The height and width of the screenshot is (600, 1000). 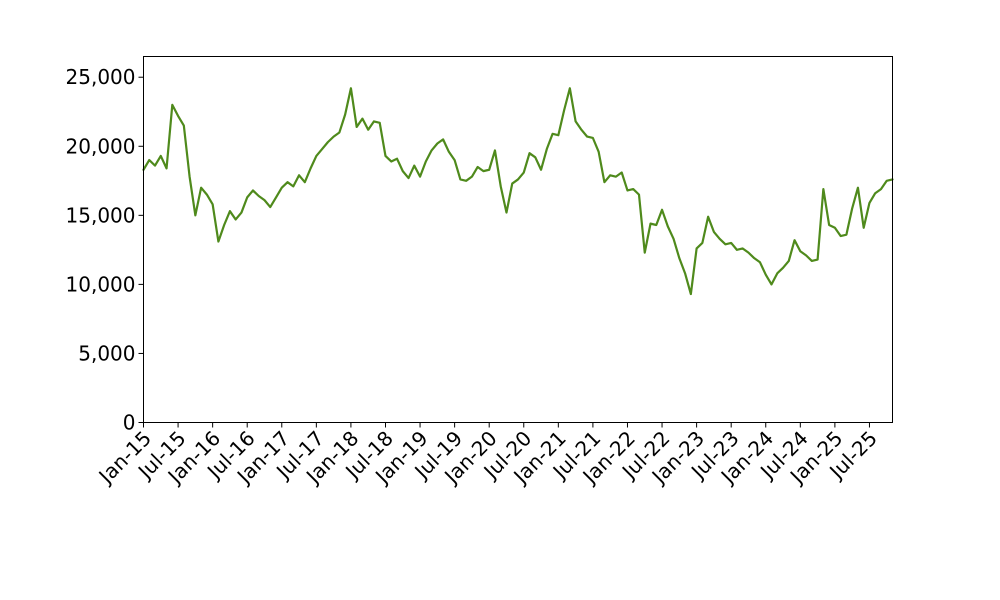 What do you see at coordinates (101, 284) in the screenshot?
I see `y-tick-label: 10,000` at bounding box center [101, 284].